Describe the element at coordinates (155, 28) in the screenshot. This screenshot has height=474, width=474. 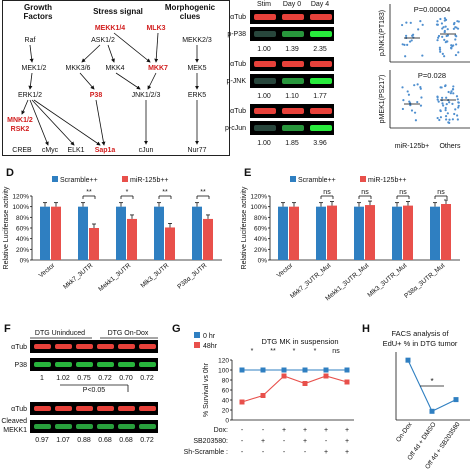
I see `pathway-node-mlk3: MLK3` at that location.